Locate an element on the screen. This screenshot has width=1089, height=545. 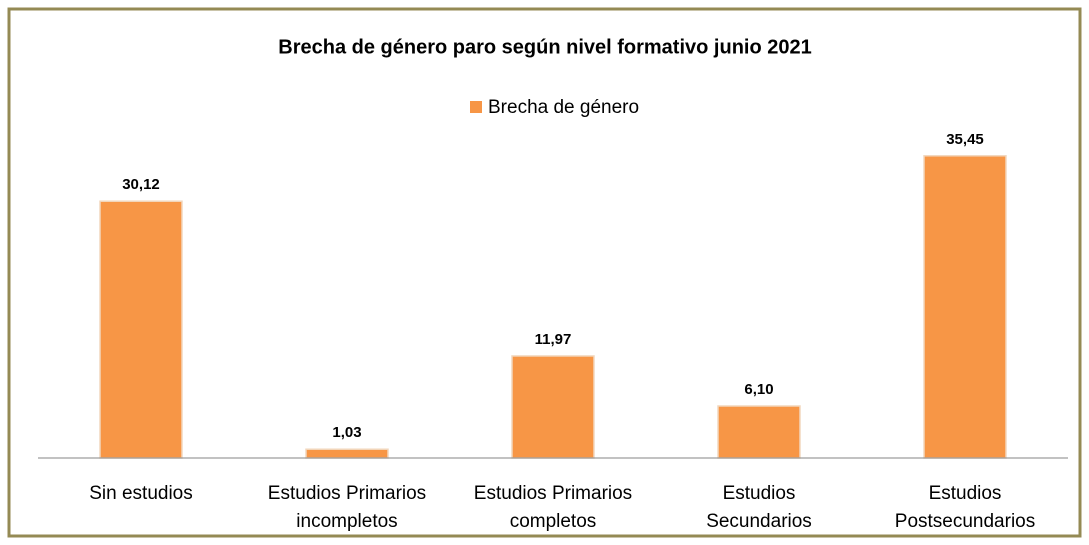
x-tick-label: Estudios Postsecundarios is located at coordinates (965, 507).